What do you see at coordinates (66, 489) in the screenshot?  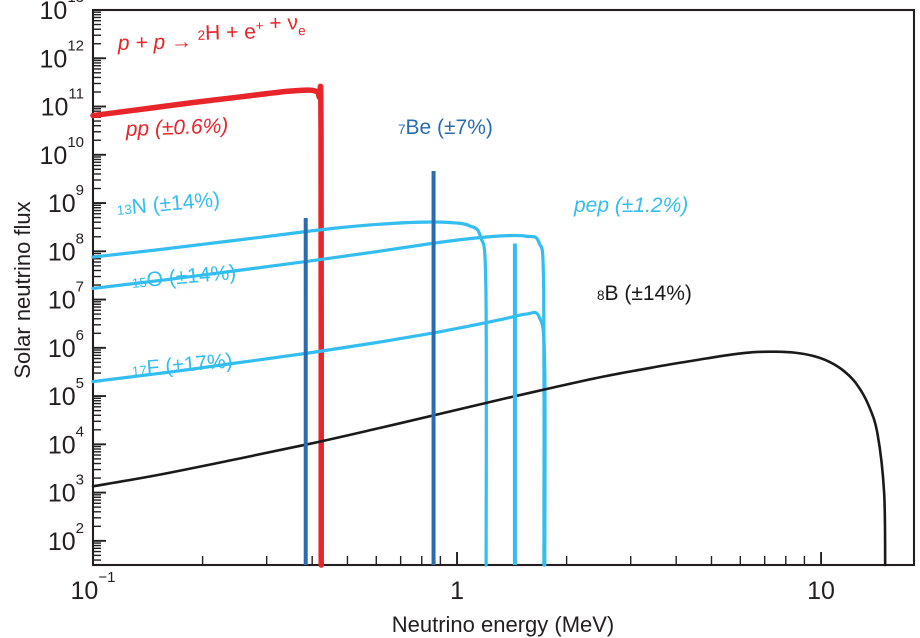 I see `y-tick-label-1: 10³` at bounding box center [66, 489].